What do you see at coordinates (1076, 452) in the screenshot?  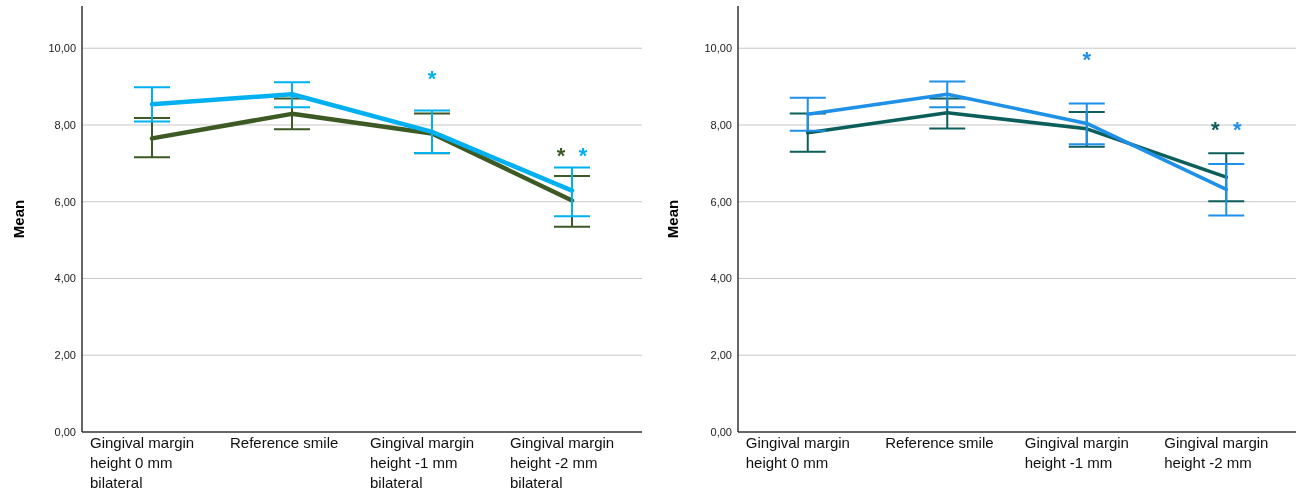 I see `x-tick-label: Gingival margin height -1 mm` at bounding box center [1076, 452].